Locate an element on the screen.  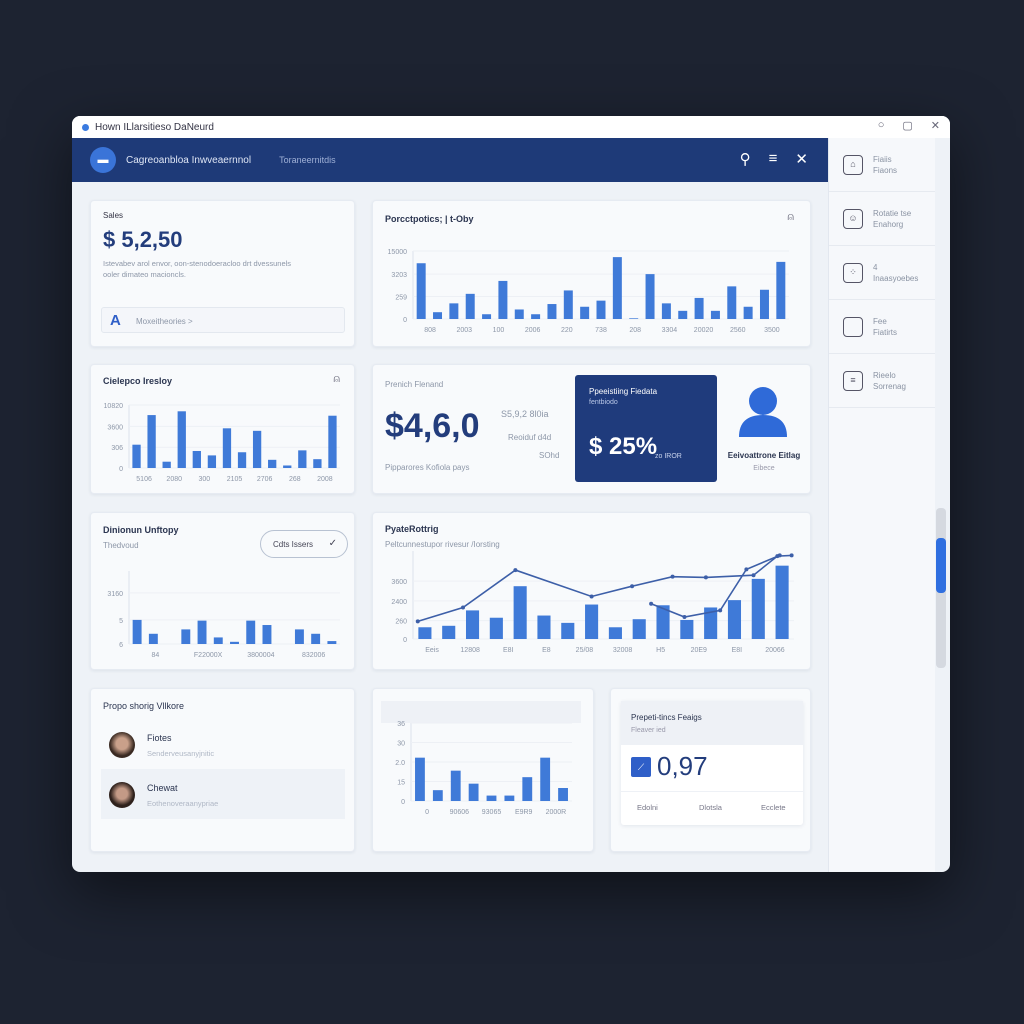
x-tick-label: 93065 is located at coordinates (492, 812).